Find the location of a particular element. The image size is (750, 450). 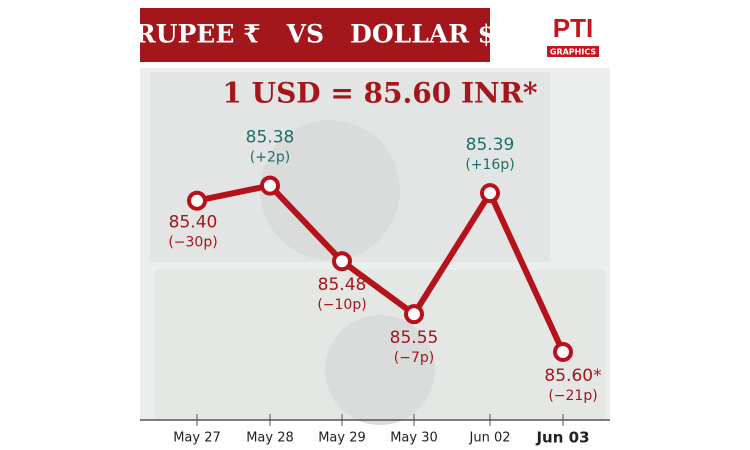

value-label: 85.48 is located at coordinates (342, 285).